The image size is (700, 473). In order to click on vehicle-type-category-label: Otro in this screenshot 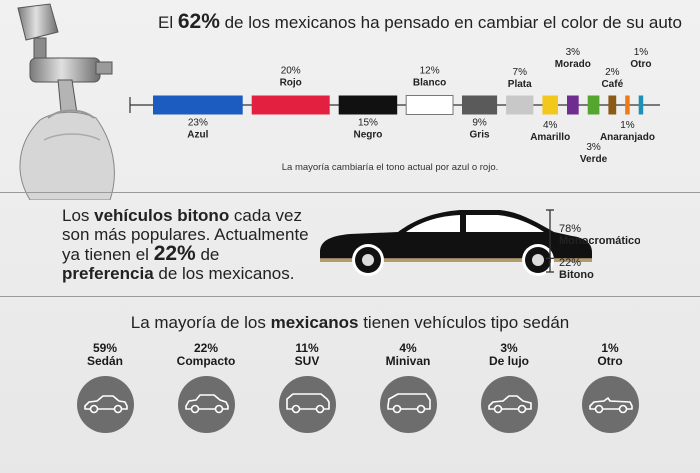, I will do `click(610, 361)`.